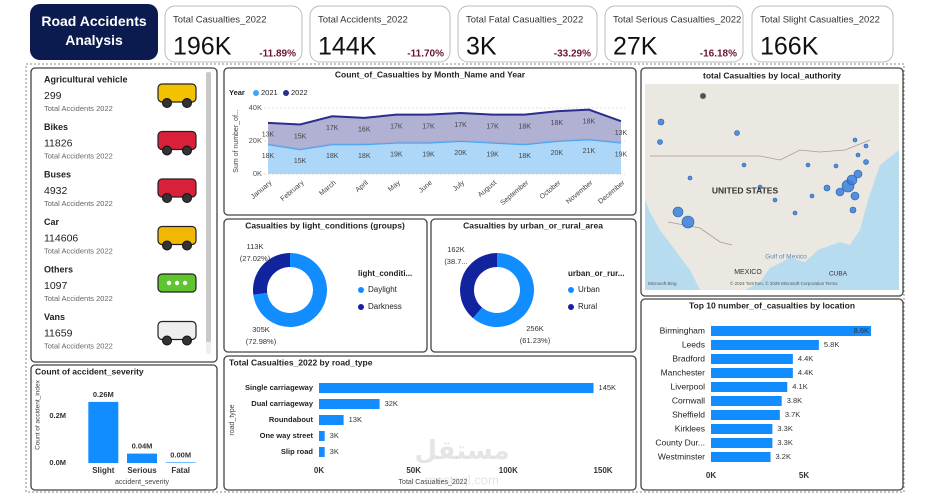  I want to click on x-tick-label: Serious, so click(142, 470).